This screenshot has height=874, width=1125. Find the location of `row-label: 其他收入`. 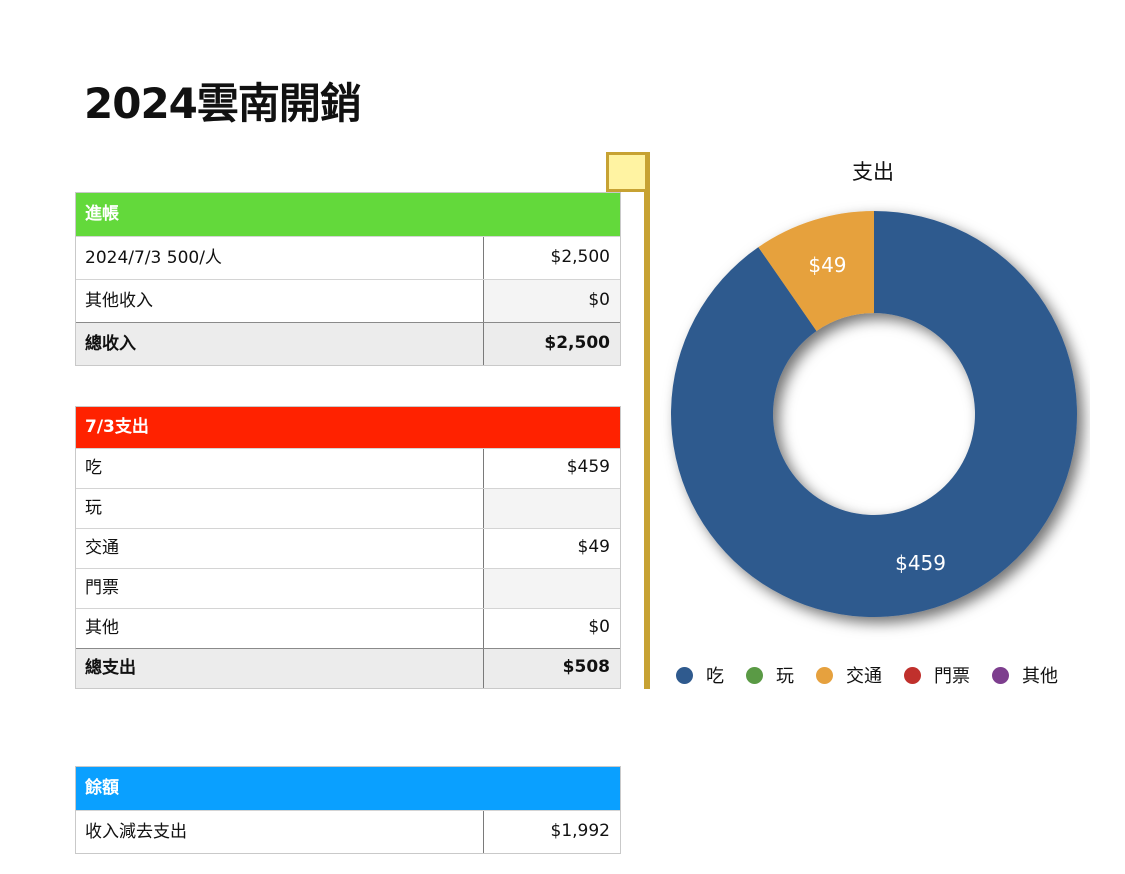

row-label: 其他收入 is located at coordinates (280, 301).